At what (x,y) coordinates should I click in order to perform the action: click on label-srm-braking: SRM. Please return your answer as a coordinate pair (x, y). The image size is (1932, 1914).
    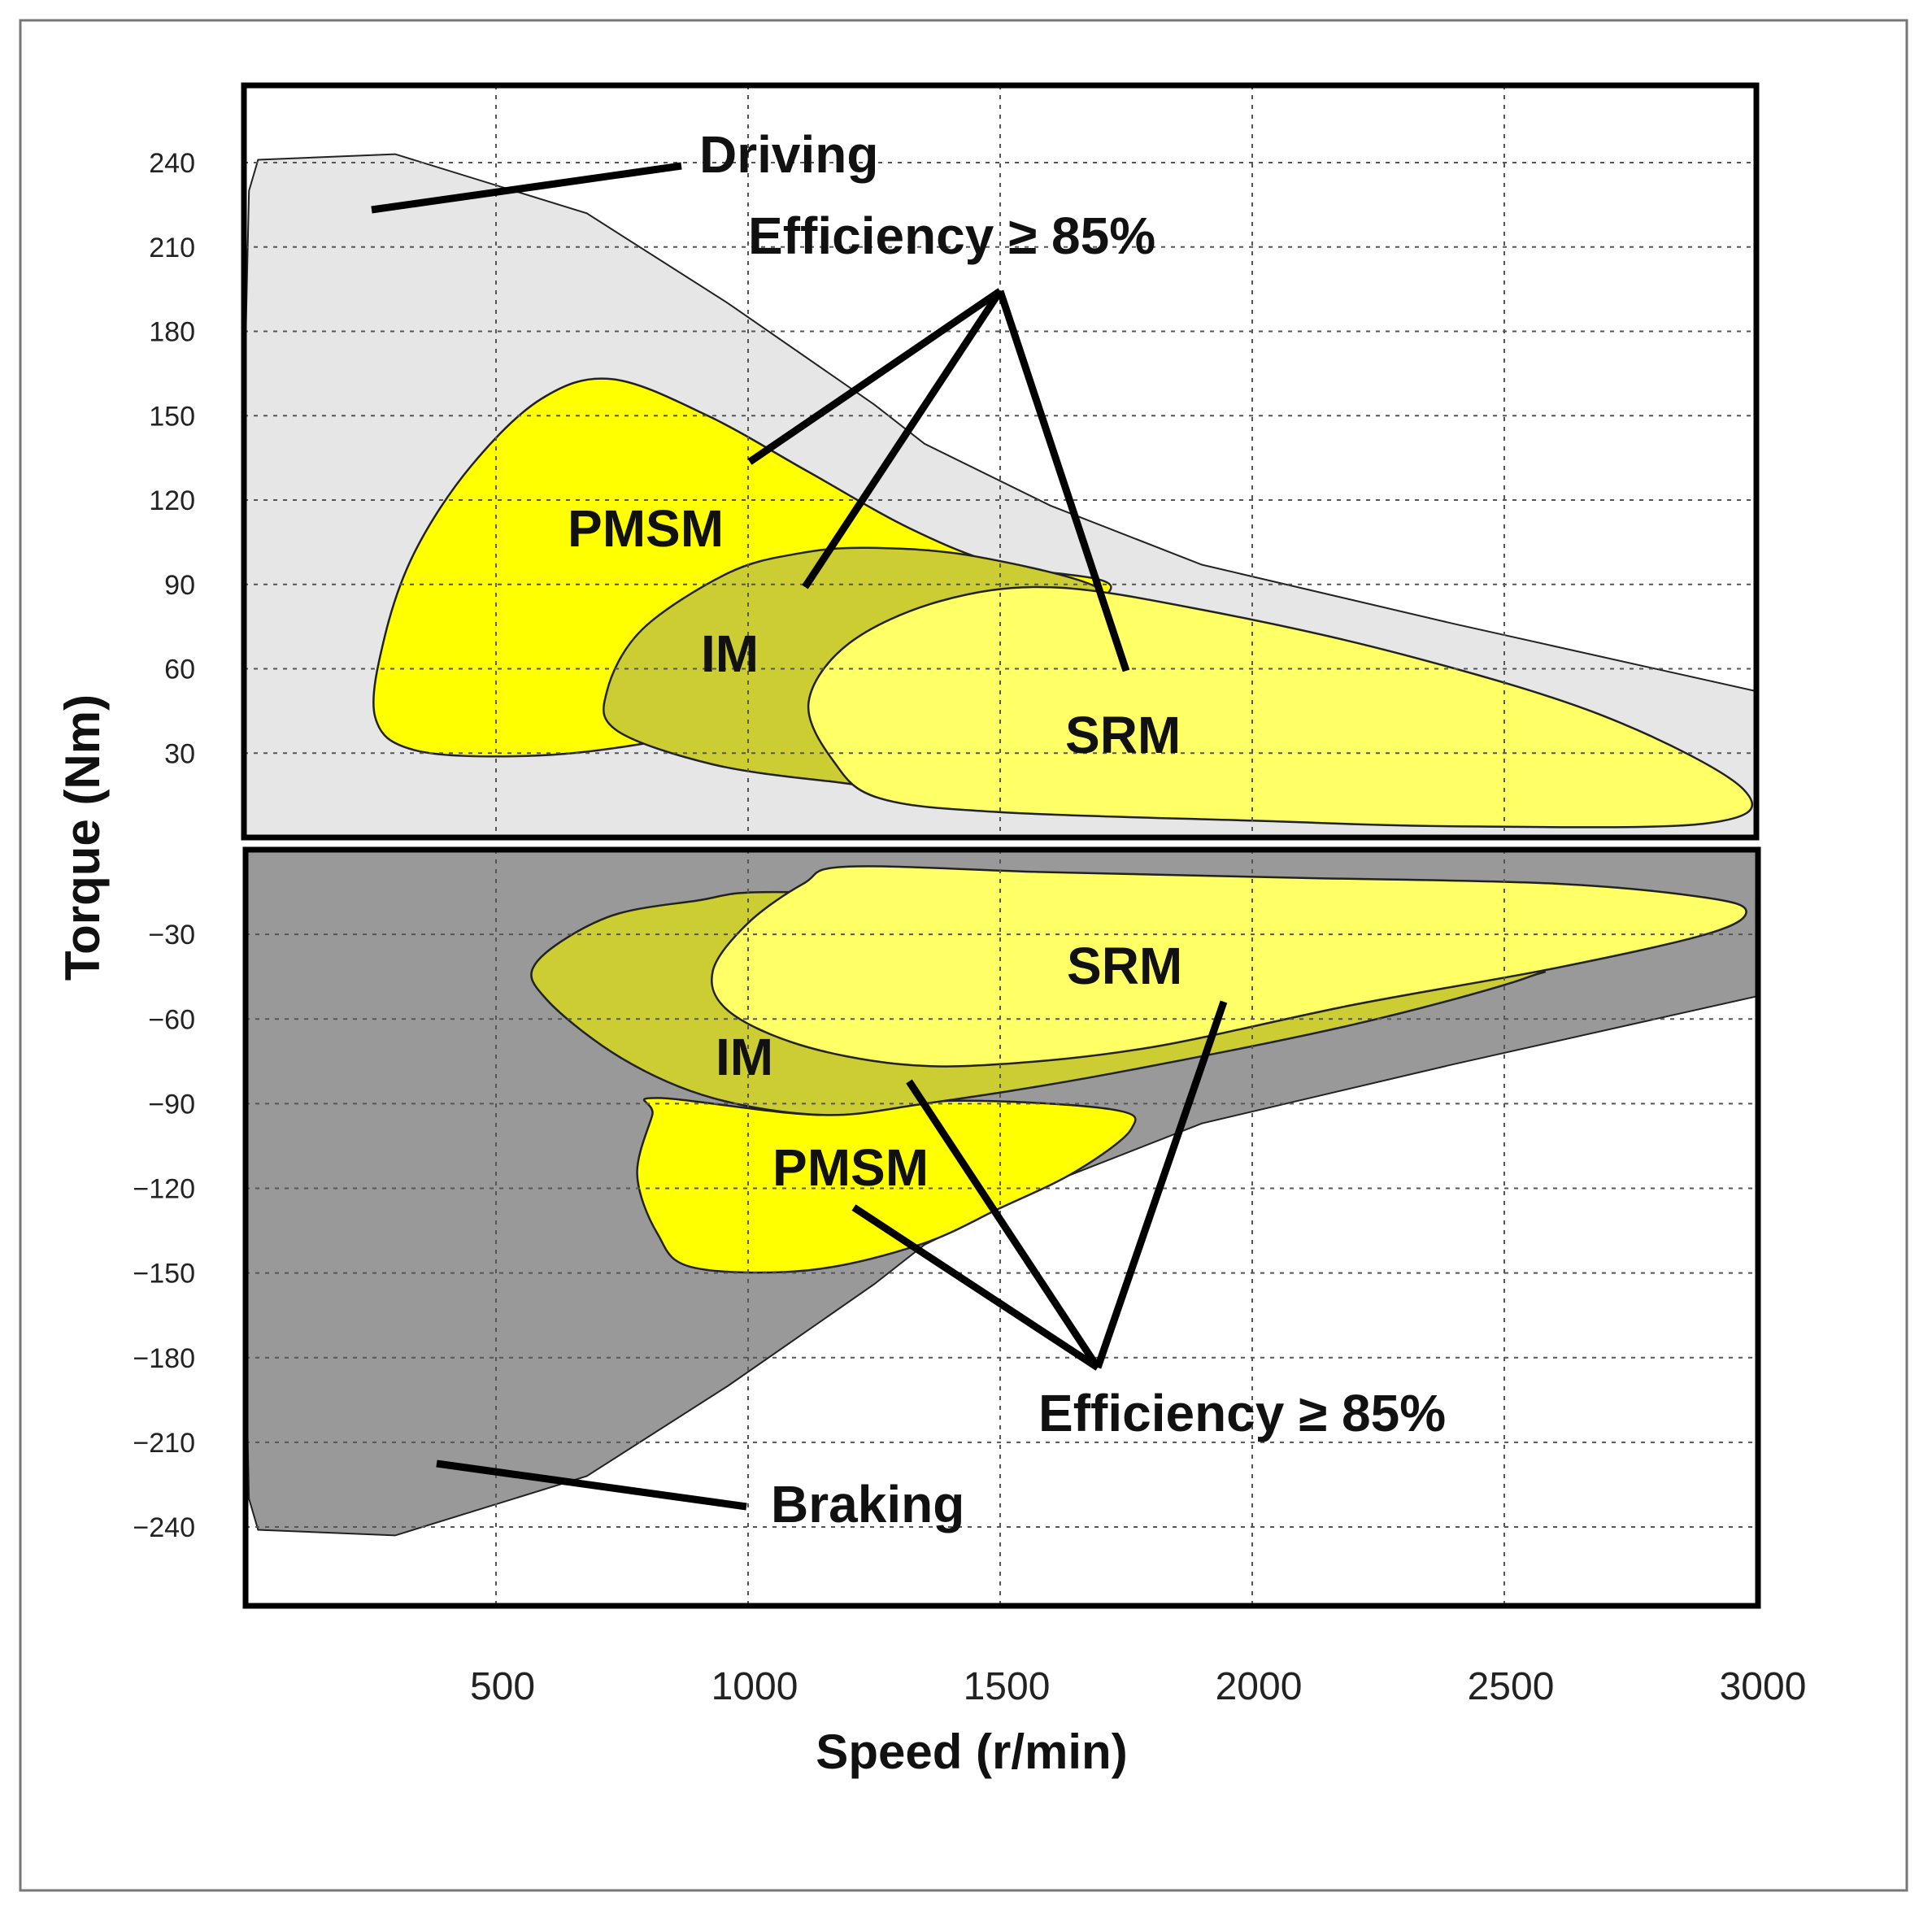
    Looking at the image, I should click on (1124, 966).